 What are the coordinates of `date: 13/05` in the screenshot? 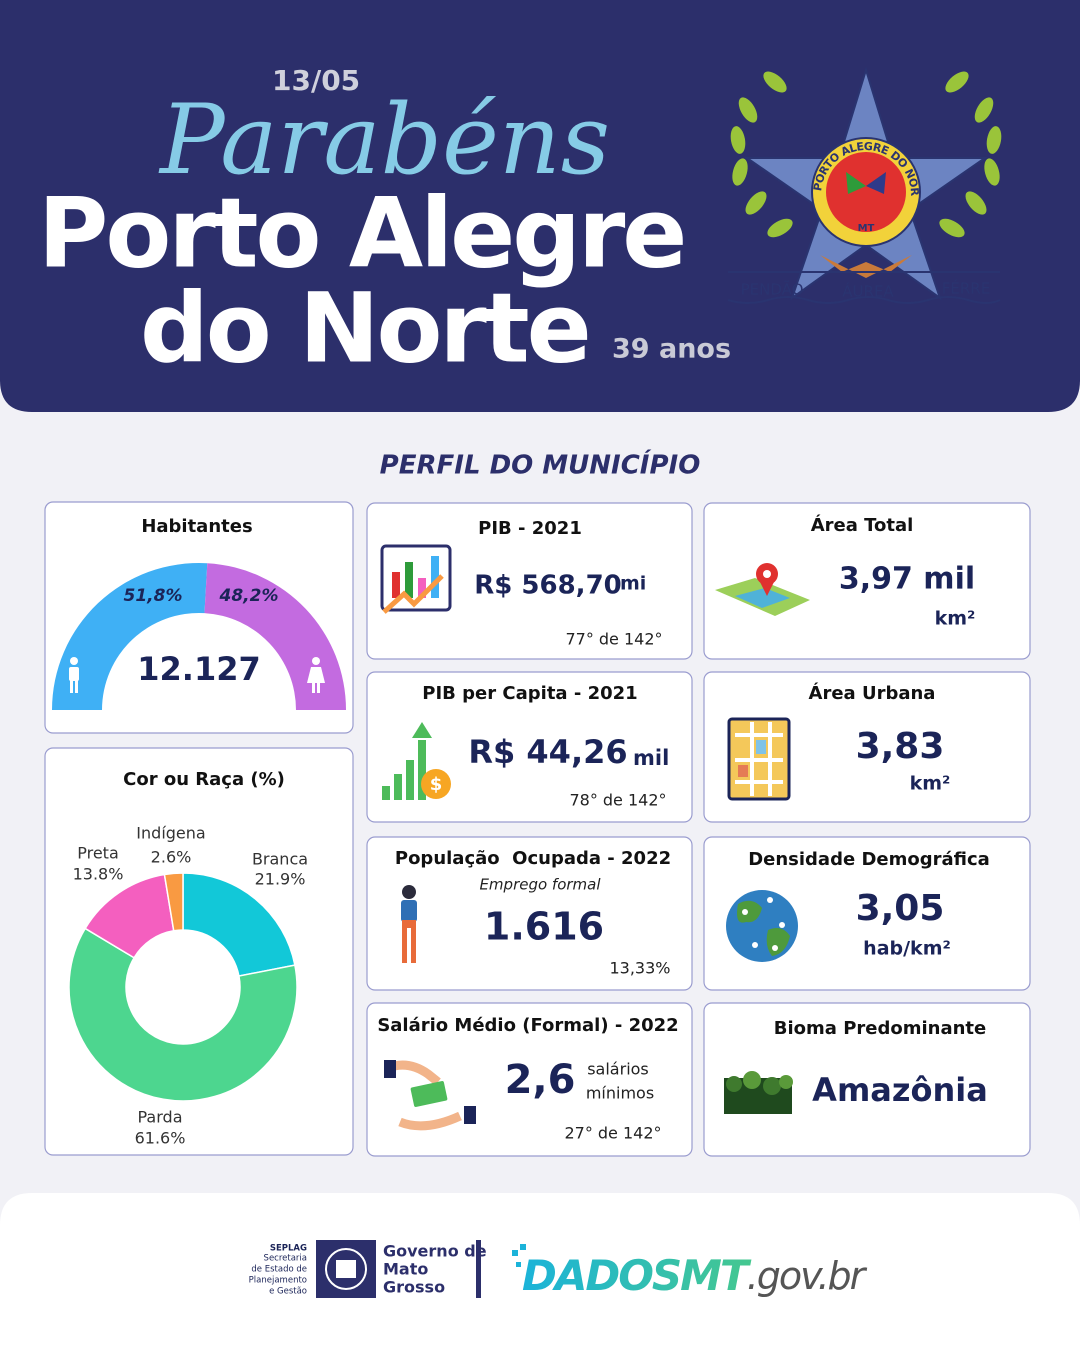 It's located at (316, 80).